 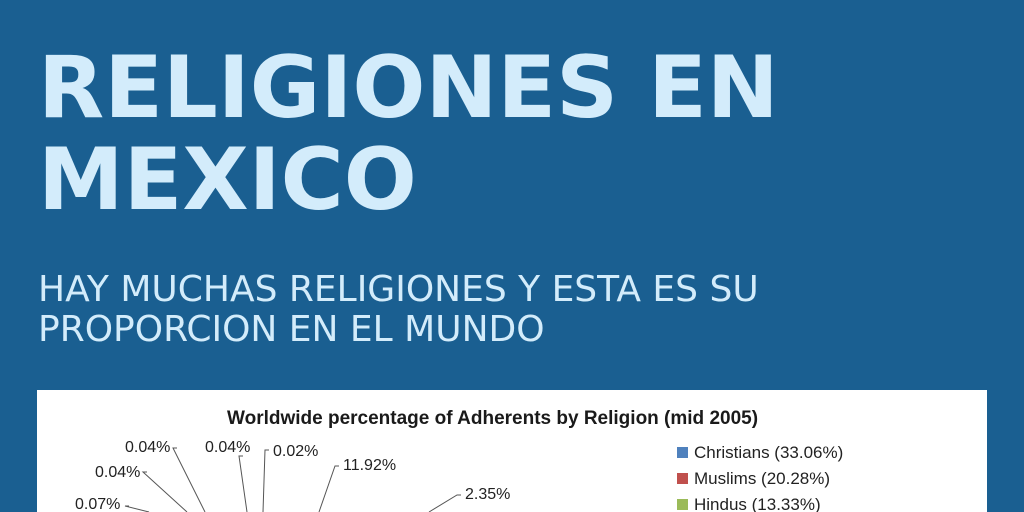 I want to click on slice-label: 11.92%, so click(x=369, y=465).